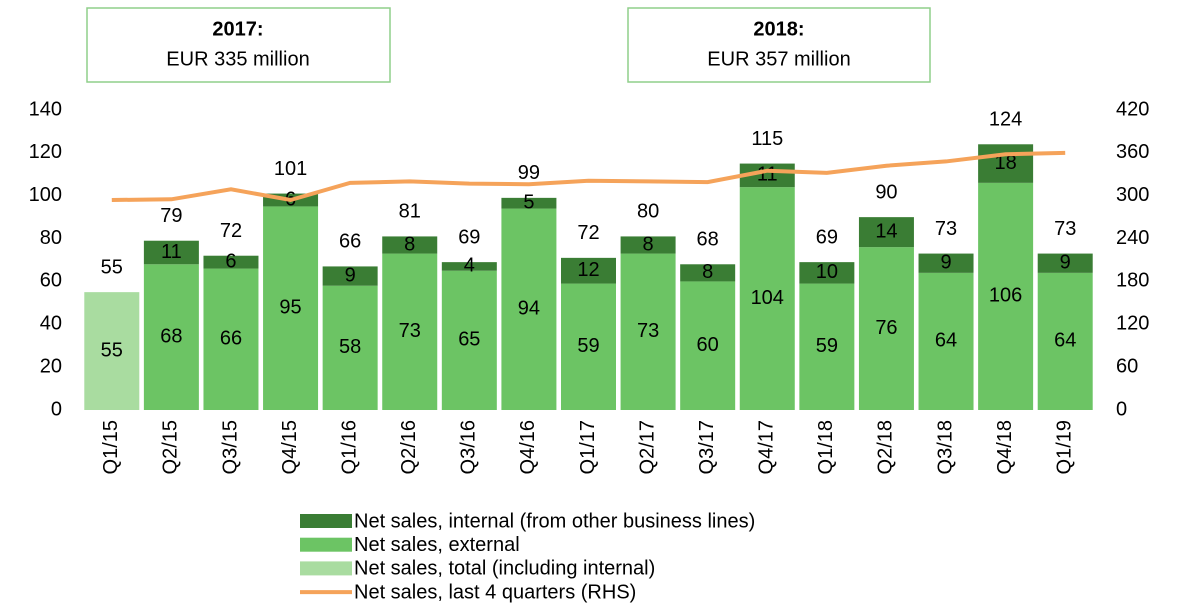 The width and height of the screenshot is (1186, 612). What do you see at coordinates (826, 447) in the screenshot?
I see `x-tick-label: Q1/18` at bounding box center [826, 447].